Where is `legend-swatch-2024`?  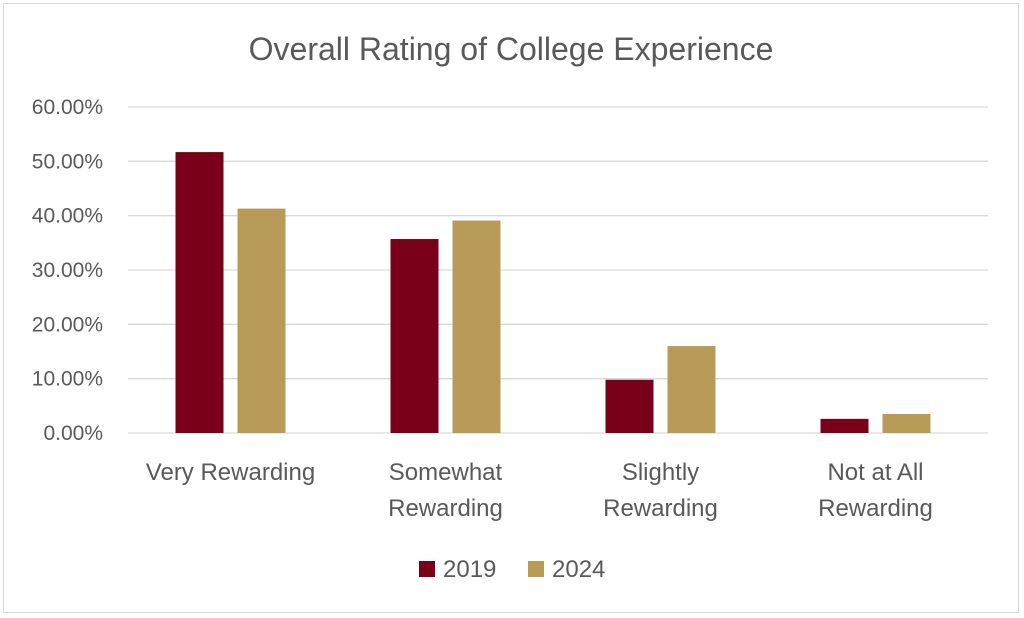
legend-swatch-2024 is located at coordinates (536, 569).